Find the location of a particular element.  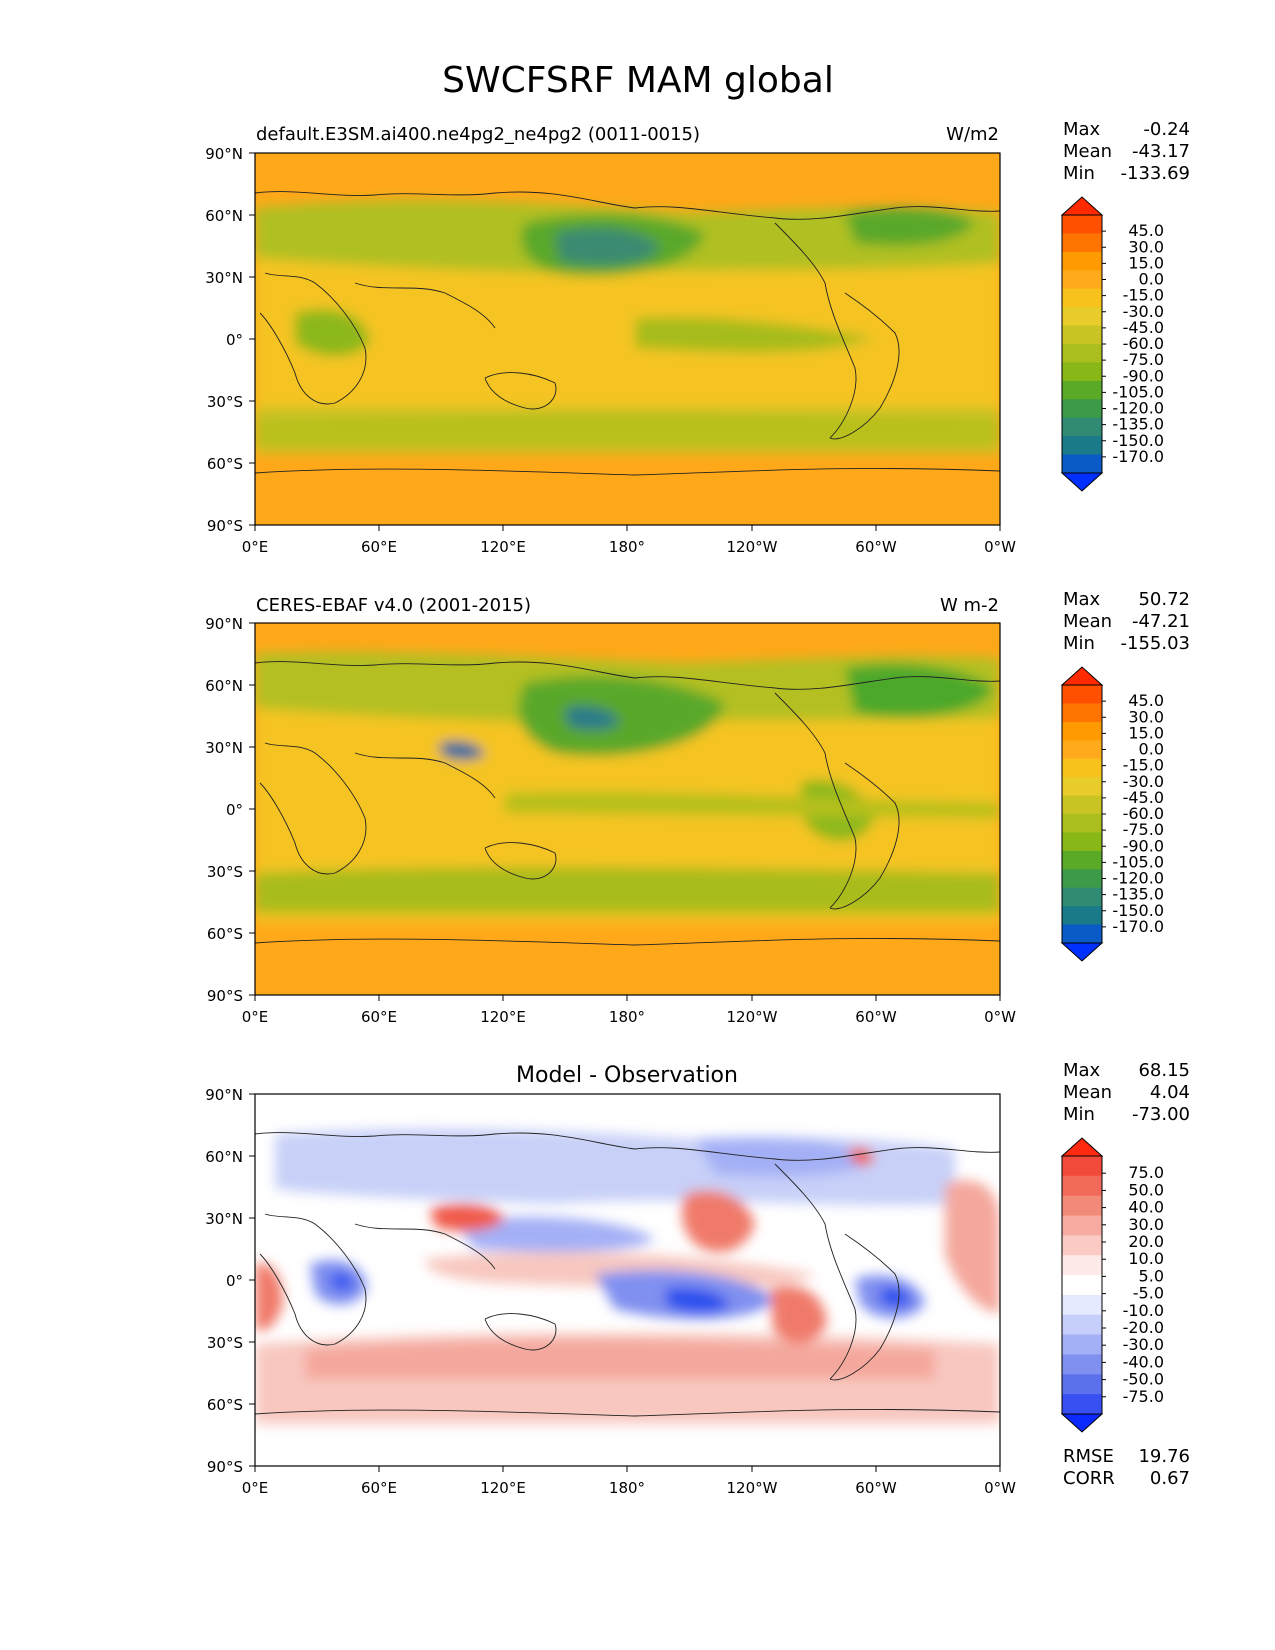

field-eqpac-dblue is located at coordinates (697, 1300).